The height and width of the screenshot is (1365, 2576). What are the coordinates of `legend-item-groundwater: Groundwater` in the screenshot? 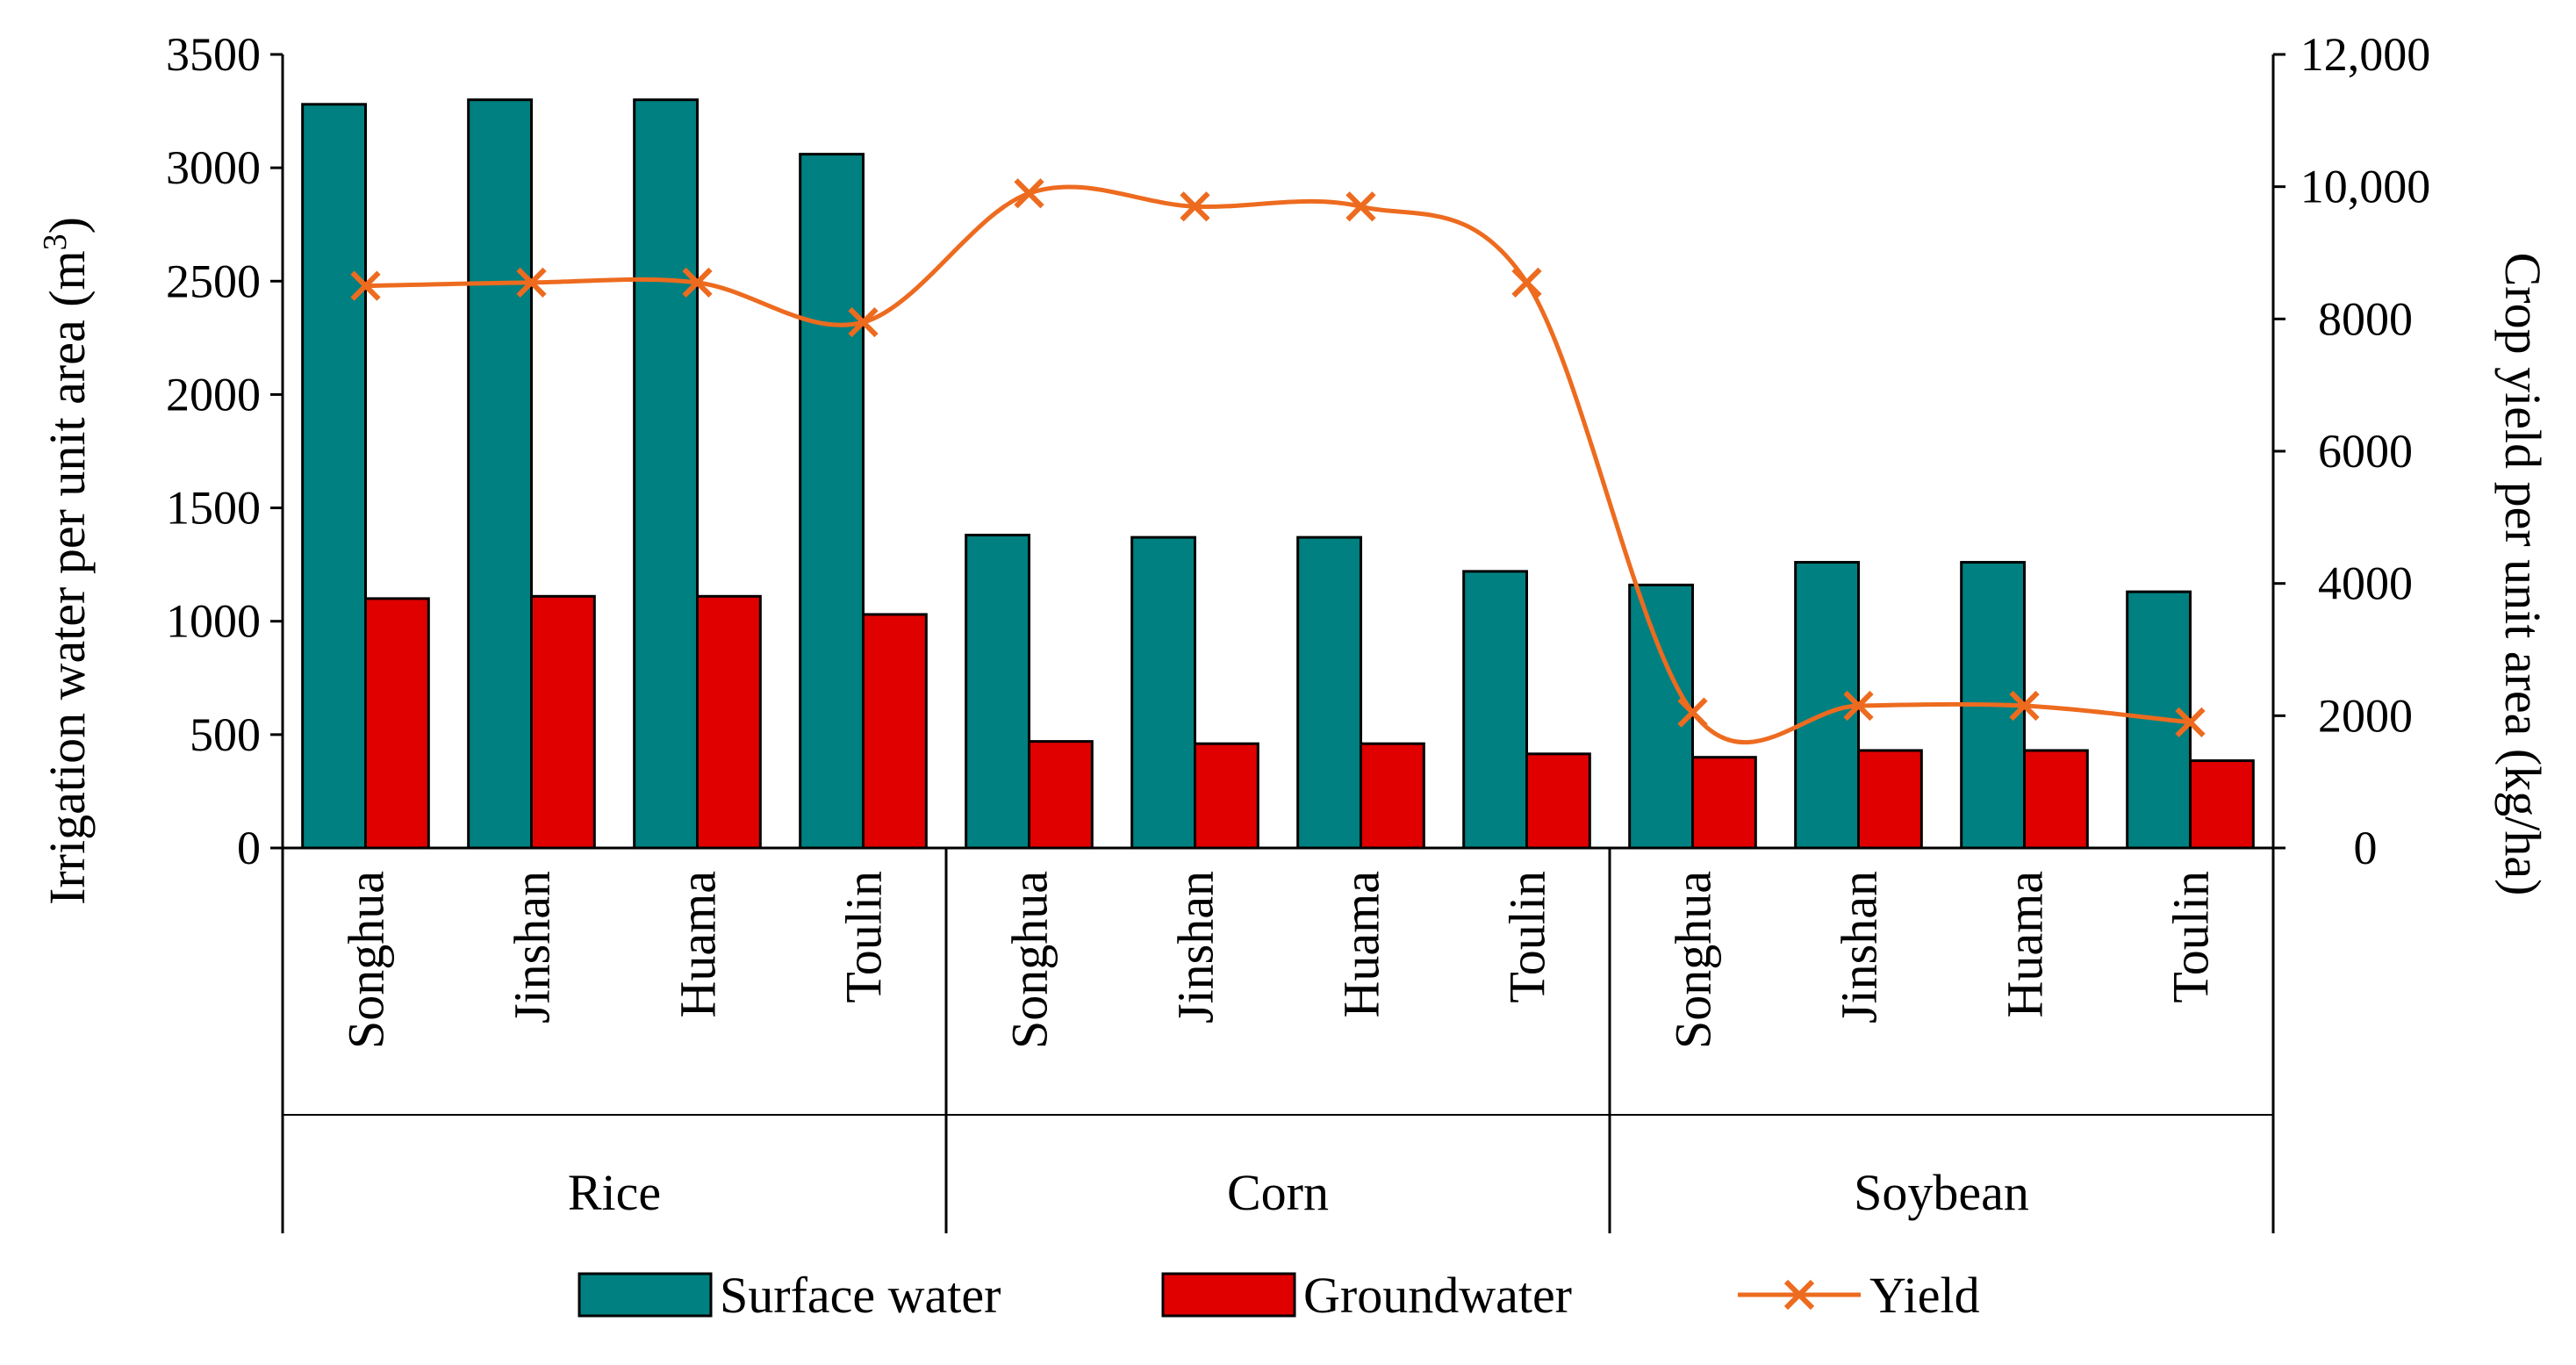 It's located at (1366, 1295).